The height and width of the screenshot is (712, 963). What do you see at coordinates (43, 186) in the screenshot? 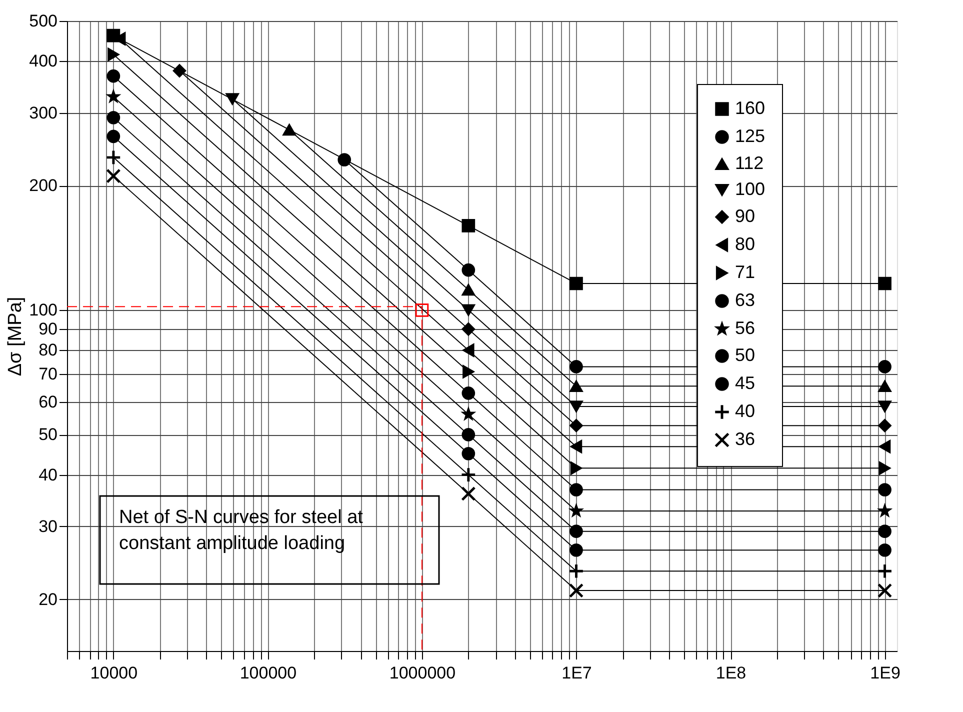
I see `y-tick-label: 200` at bounding box center [43, 186].